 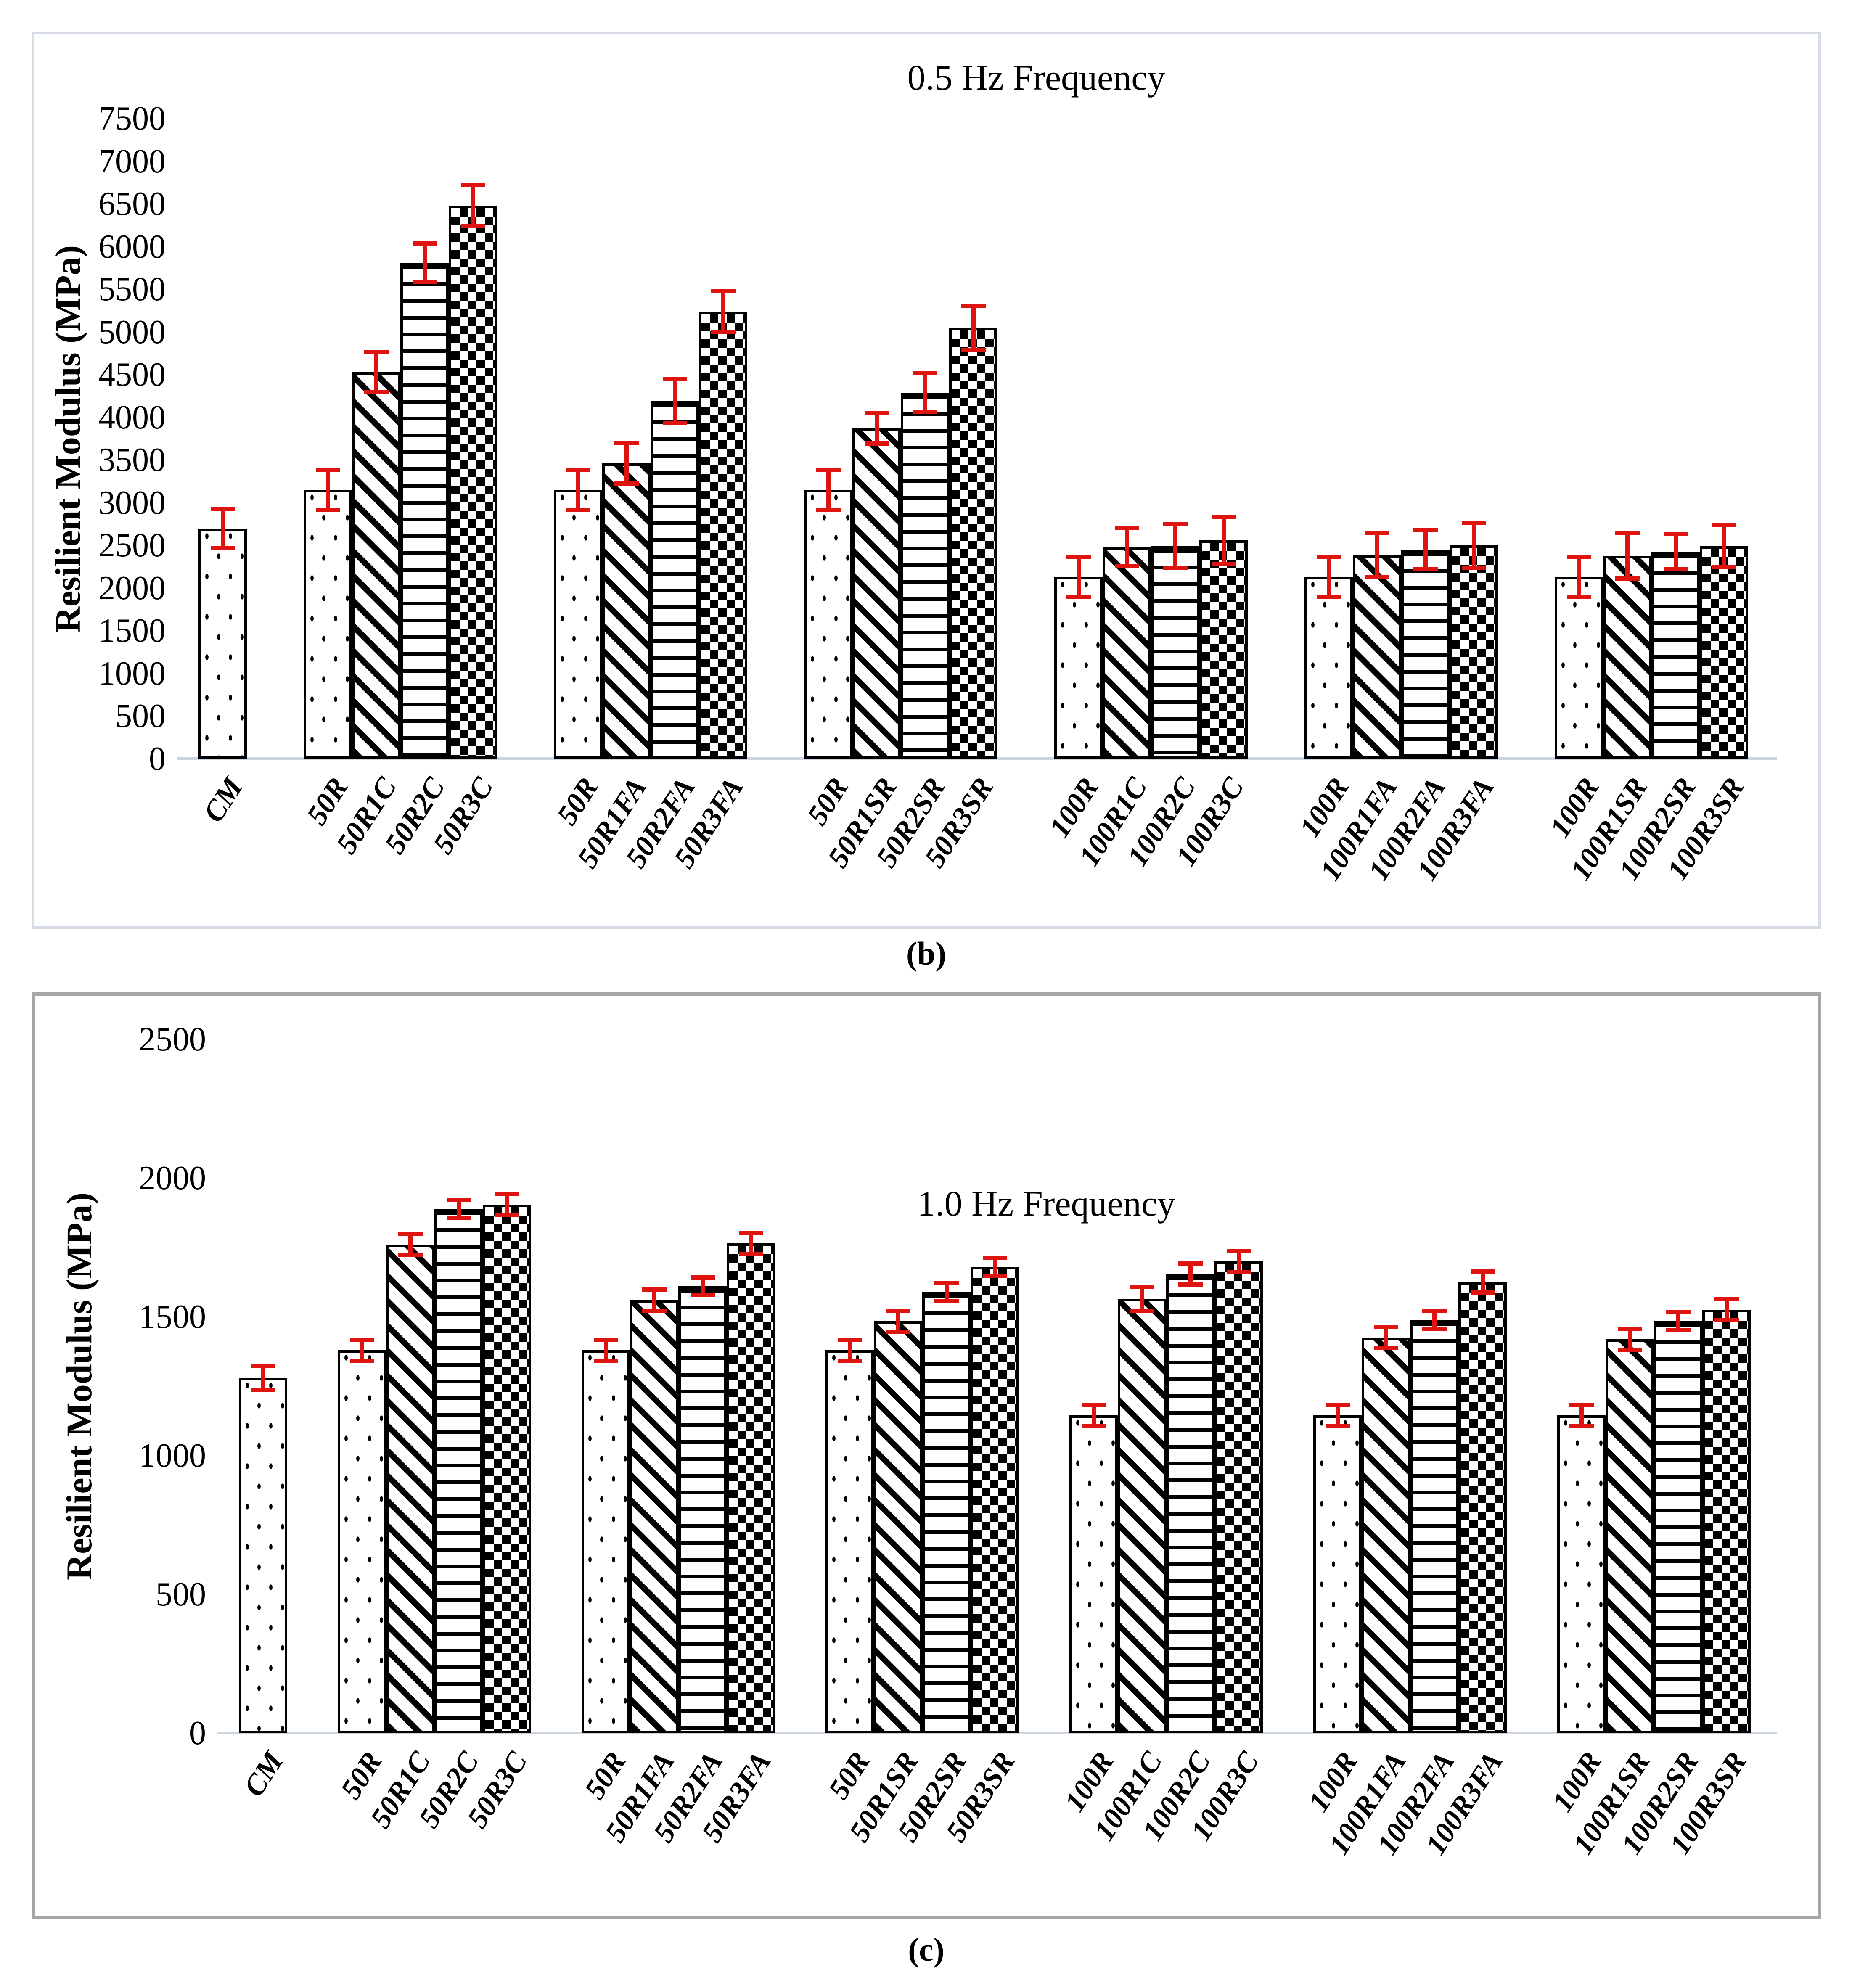 What do you see at coordinates (132, 460) in the screenshot?
I see `y-tick-label: 3500` at bounding box center [132, 460].